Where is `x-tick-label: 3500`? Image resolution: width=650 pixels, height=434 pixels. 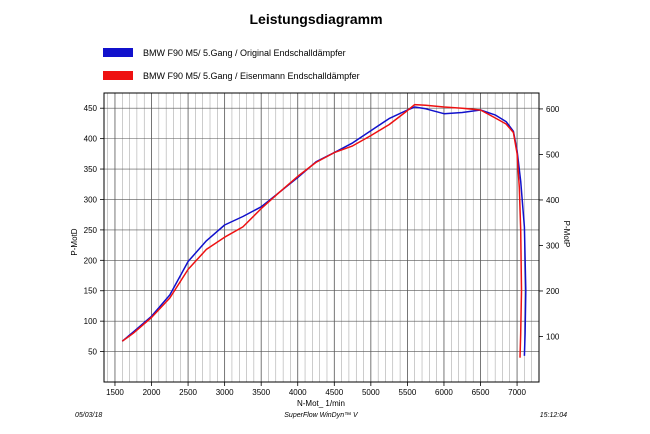 x-tick-label: 3500 is located at coordinates (261, 392).